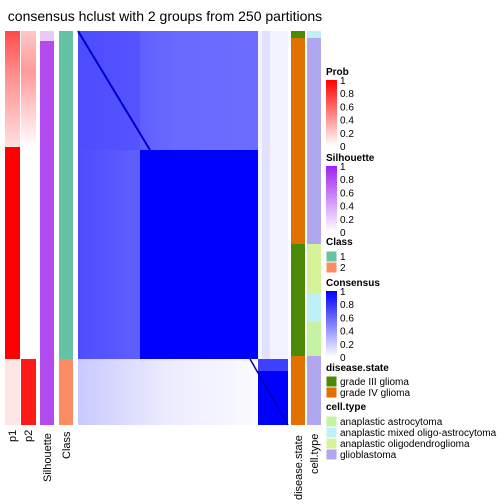 This screenshot has height=504, width=504. I want to click on legend-label-glioblastoma: glioblastoma, so click(368, 455).